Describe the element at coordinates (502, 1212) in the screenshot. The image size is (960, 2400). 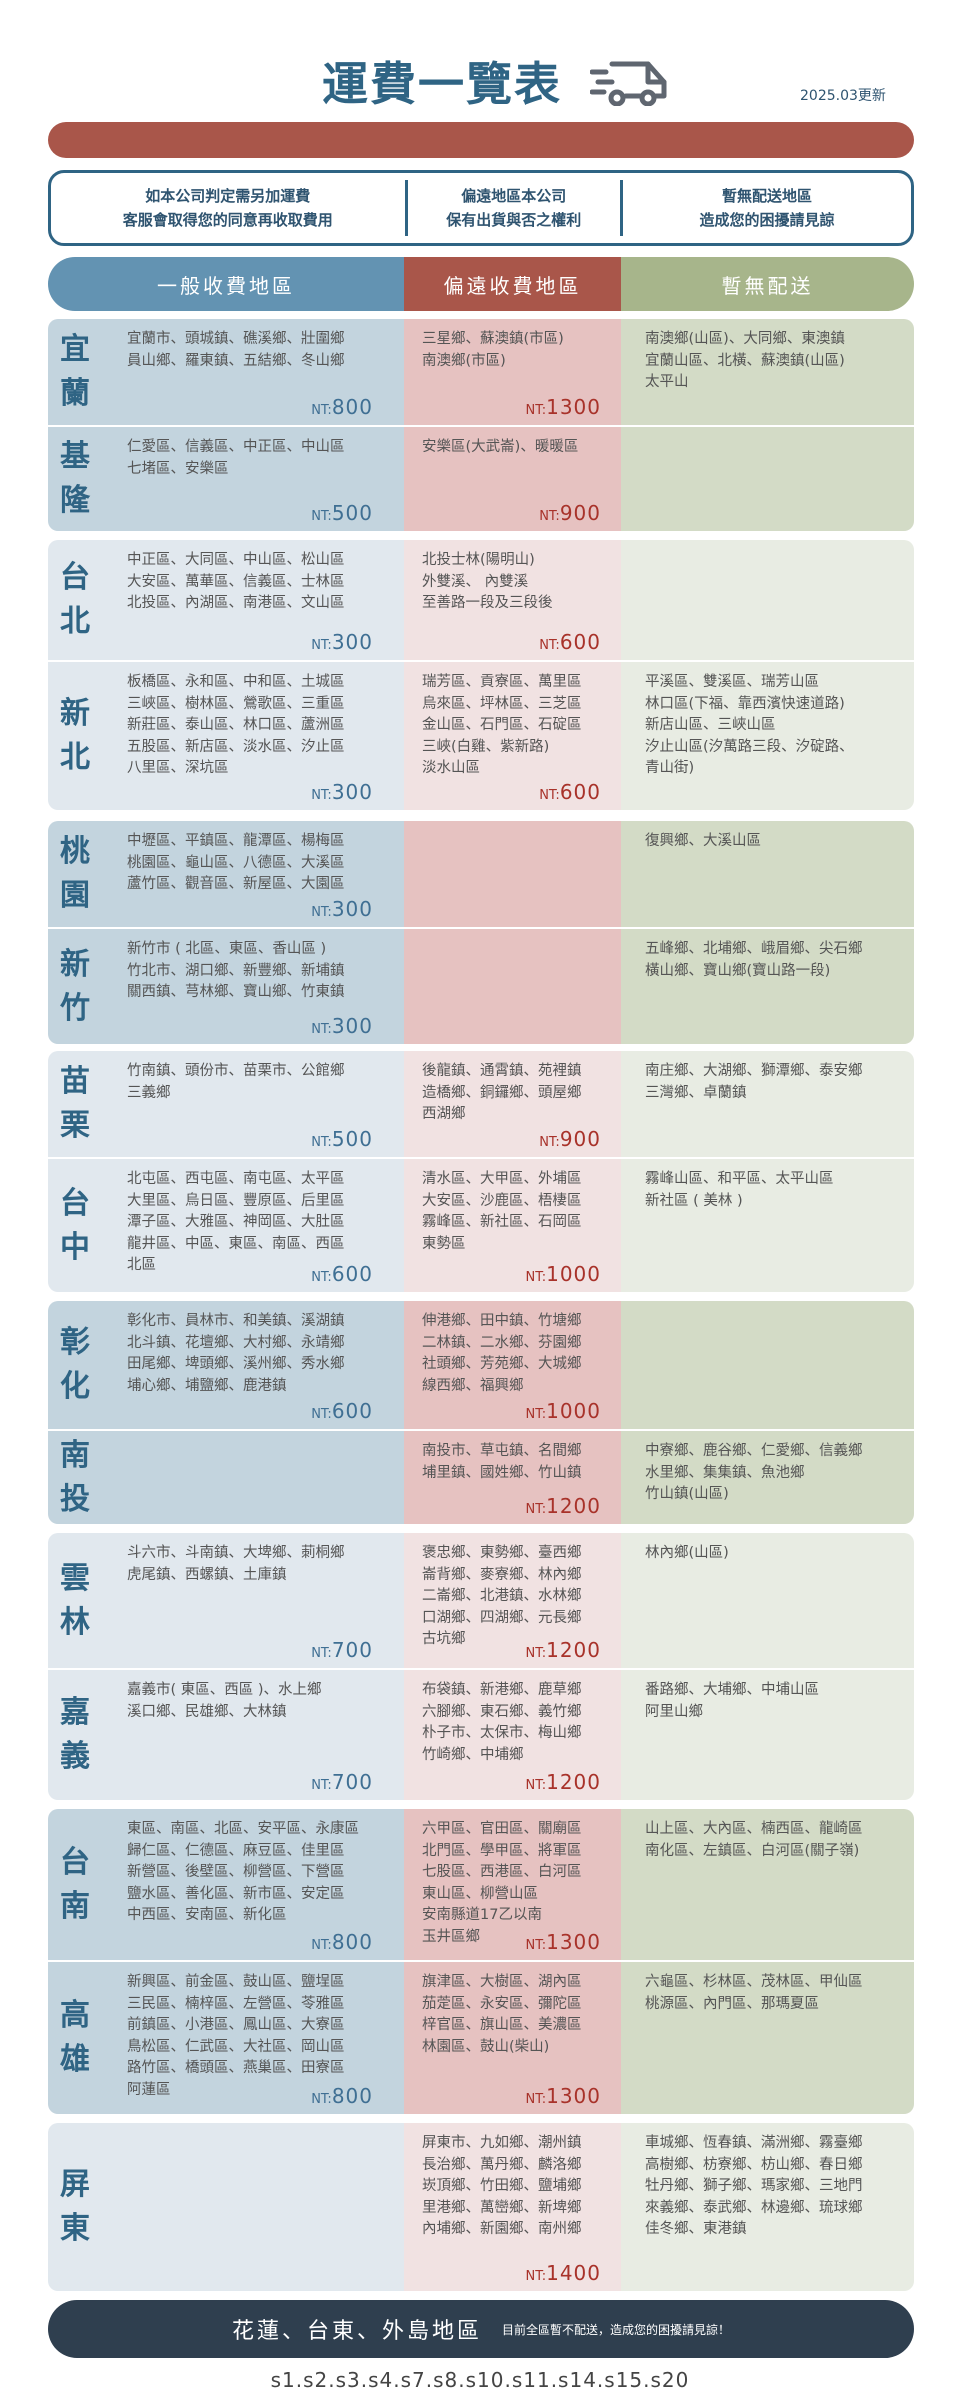
I see `area-list: 清水區、大甲區、外埔區 大安區、沙鹿區、梧棲區 霧峰區、新社區、石岡區 東勢區` at that location.